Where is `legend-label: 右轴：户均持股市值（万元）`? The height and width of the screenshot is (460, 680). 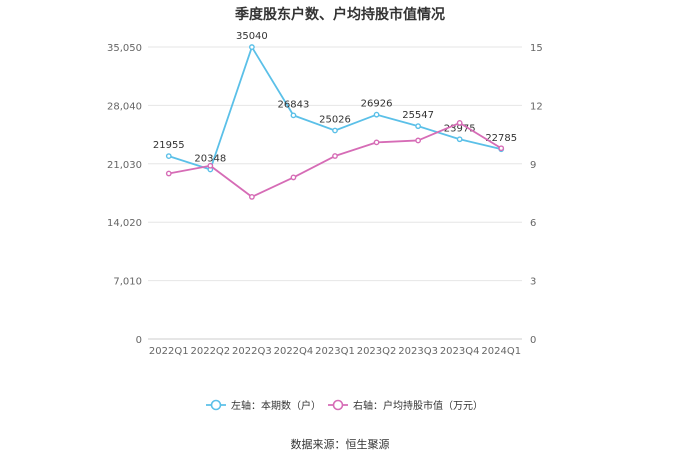 legend-label: 右轴：户均持股市值（万元） is located at coordinates (418, 405).